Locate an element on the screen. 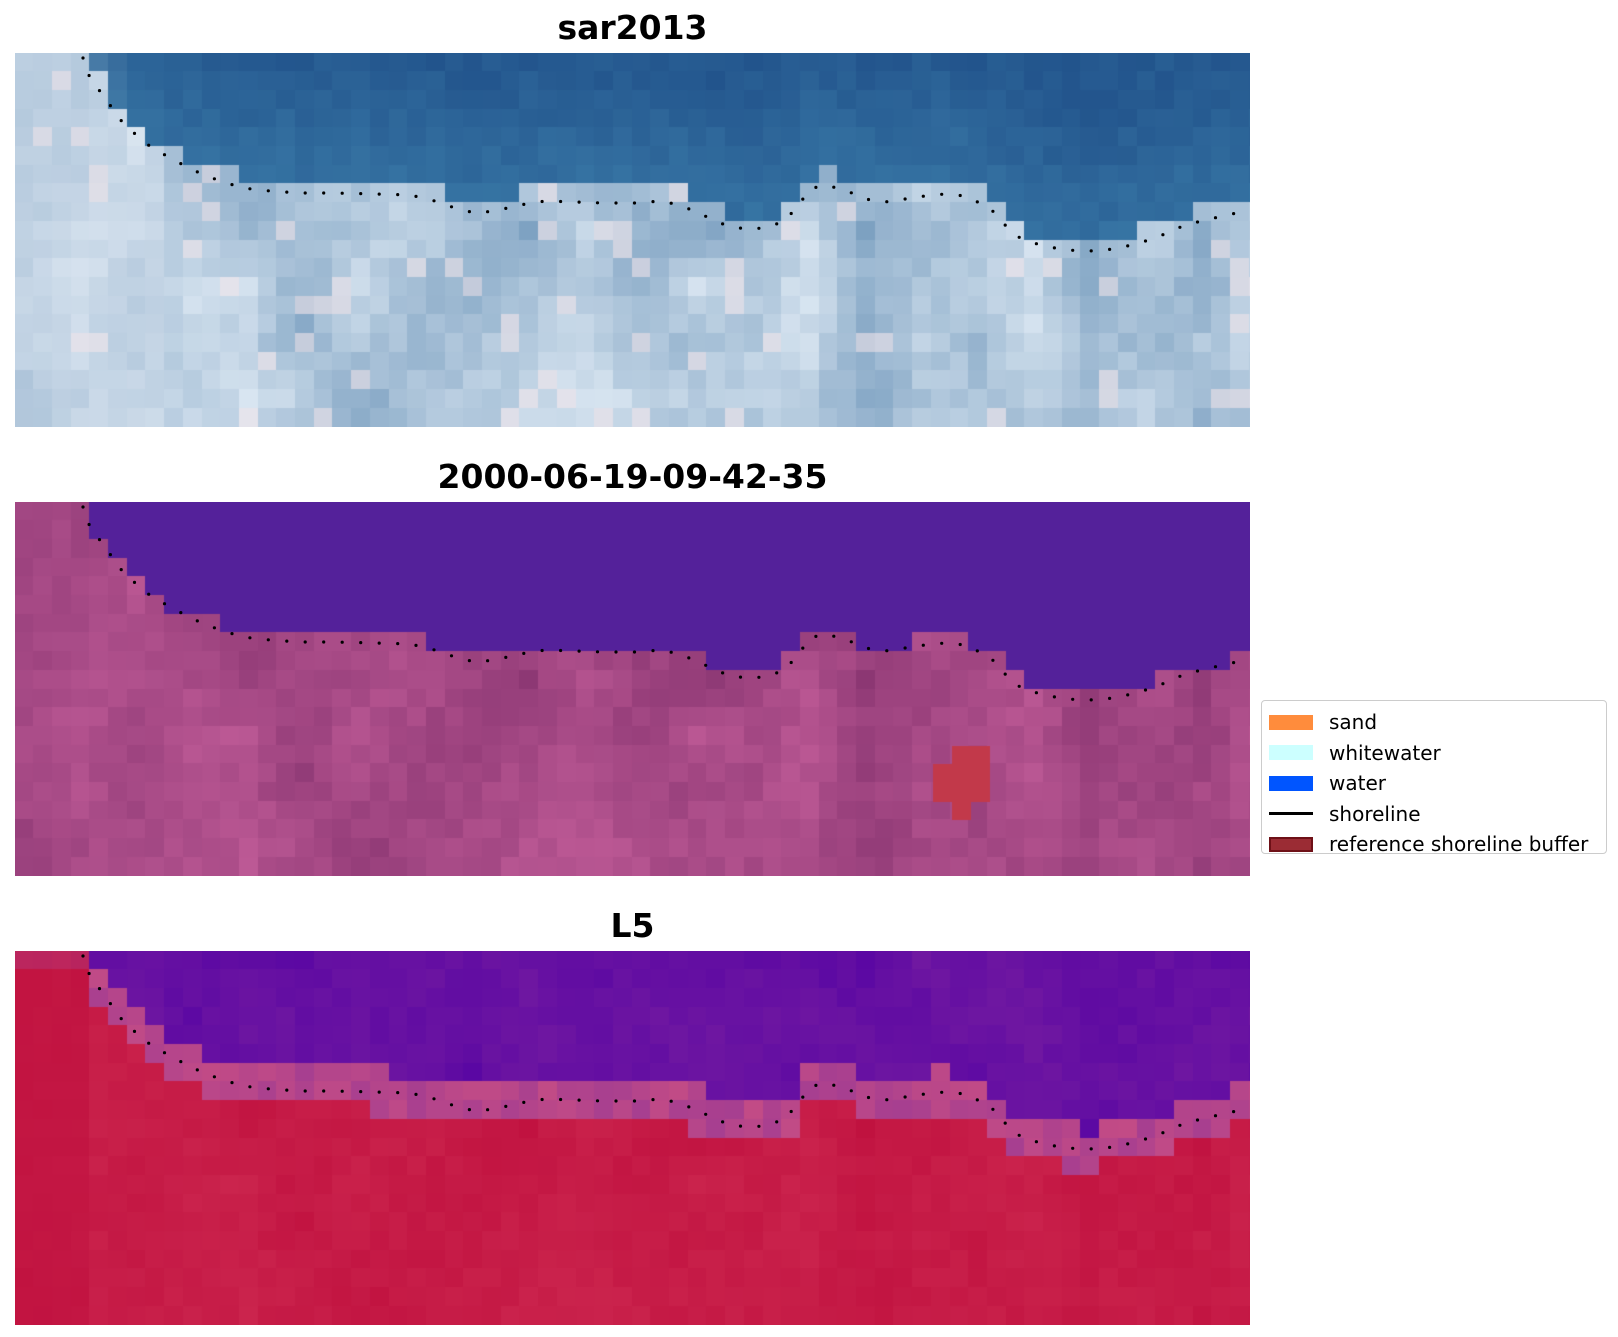 Image resolution: width=1618 pixels, height=1337 pixels. legend-line-shoreline is located at coordinates (1291, 814).